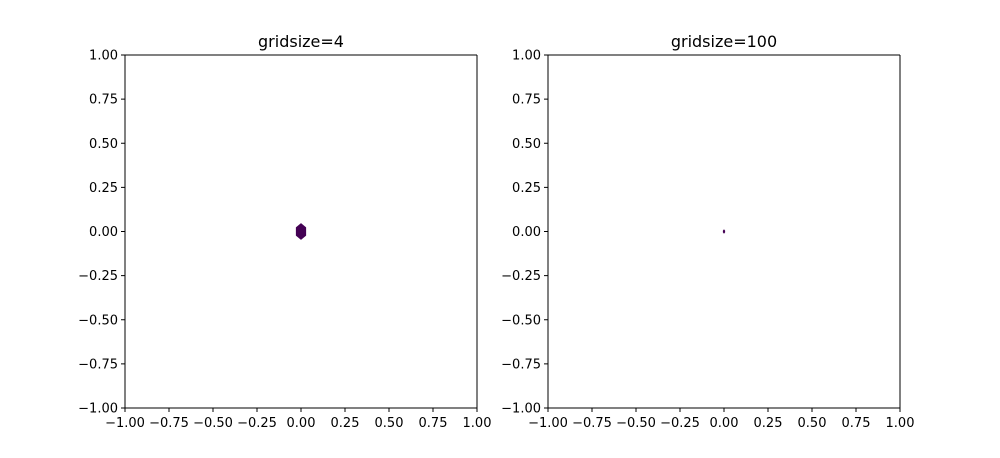 This screenshot has height=458, width=1000. Describe the element at coordinates (724, 41) in the screenshot. I see `chart-title: gridsize=100` at that location.